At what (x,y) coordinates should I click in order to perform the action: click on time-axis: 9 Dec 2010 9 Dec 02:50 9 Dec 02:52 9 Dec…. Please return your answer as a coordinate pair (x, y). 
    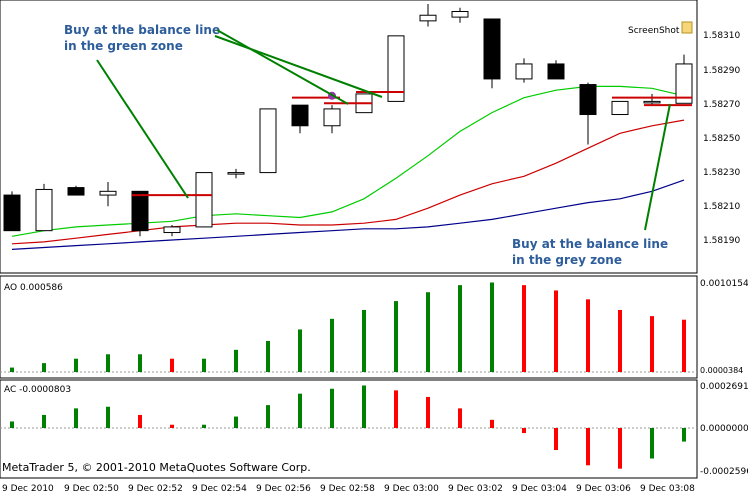
    Looking at the image, I should click on (348, 489).